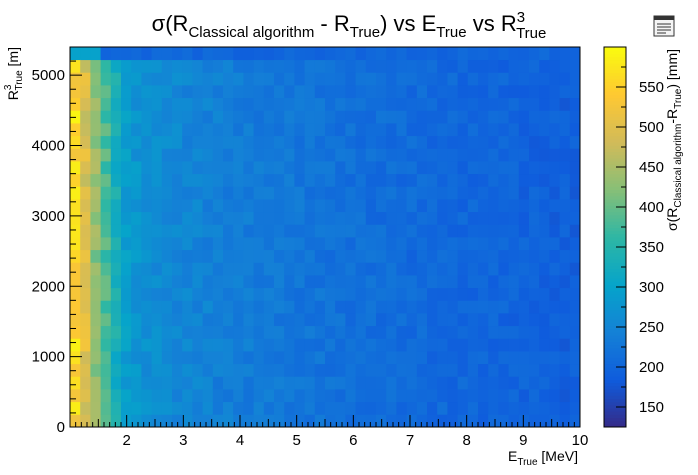  Describe the element at coordinates (664, 26) in the screenshot. I see `canvas-editor-icon` at that location.